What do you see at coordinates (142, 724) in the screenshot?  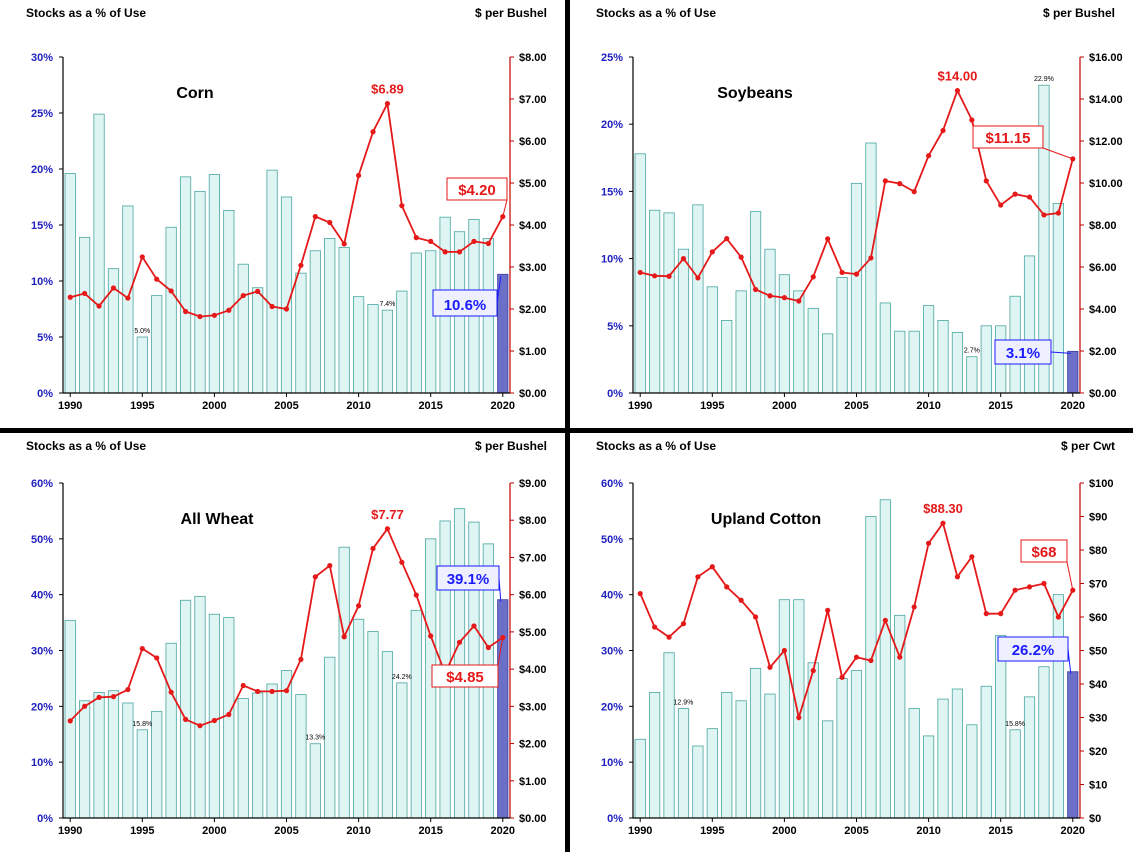 I see `bar-data-label: 15.8%` at bounding box center [142, 724].